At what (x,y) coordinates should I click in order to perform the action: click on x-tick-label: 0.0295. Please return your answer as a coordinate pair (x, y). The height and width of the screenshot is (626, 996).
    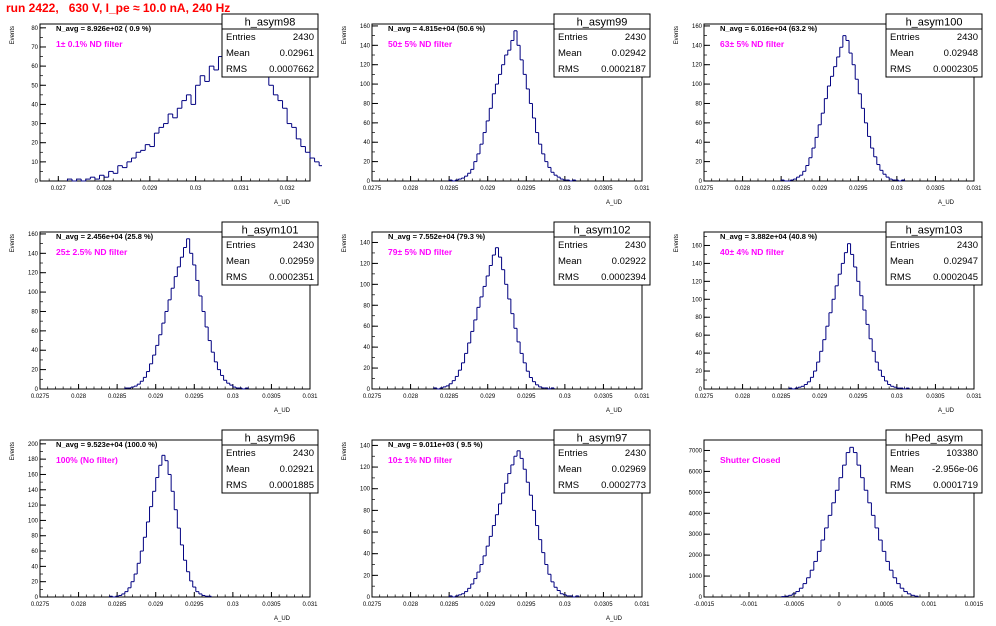
    Looking at the image, I should click on (526, 605).